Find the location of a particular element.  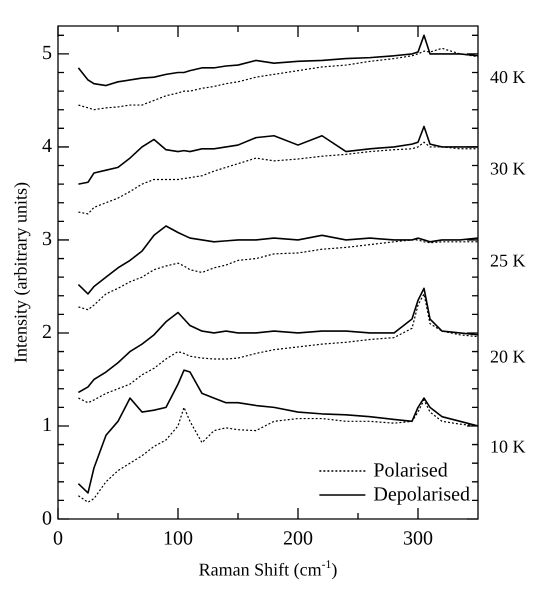

x-tick-label: 100 is located at coordinates (178, 538).